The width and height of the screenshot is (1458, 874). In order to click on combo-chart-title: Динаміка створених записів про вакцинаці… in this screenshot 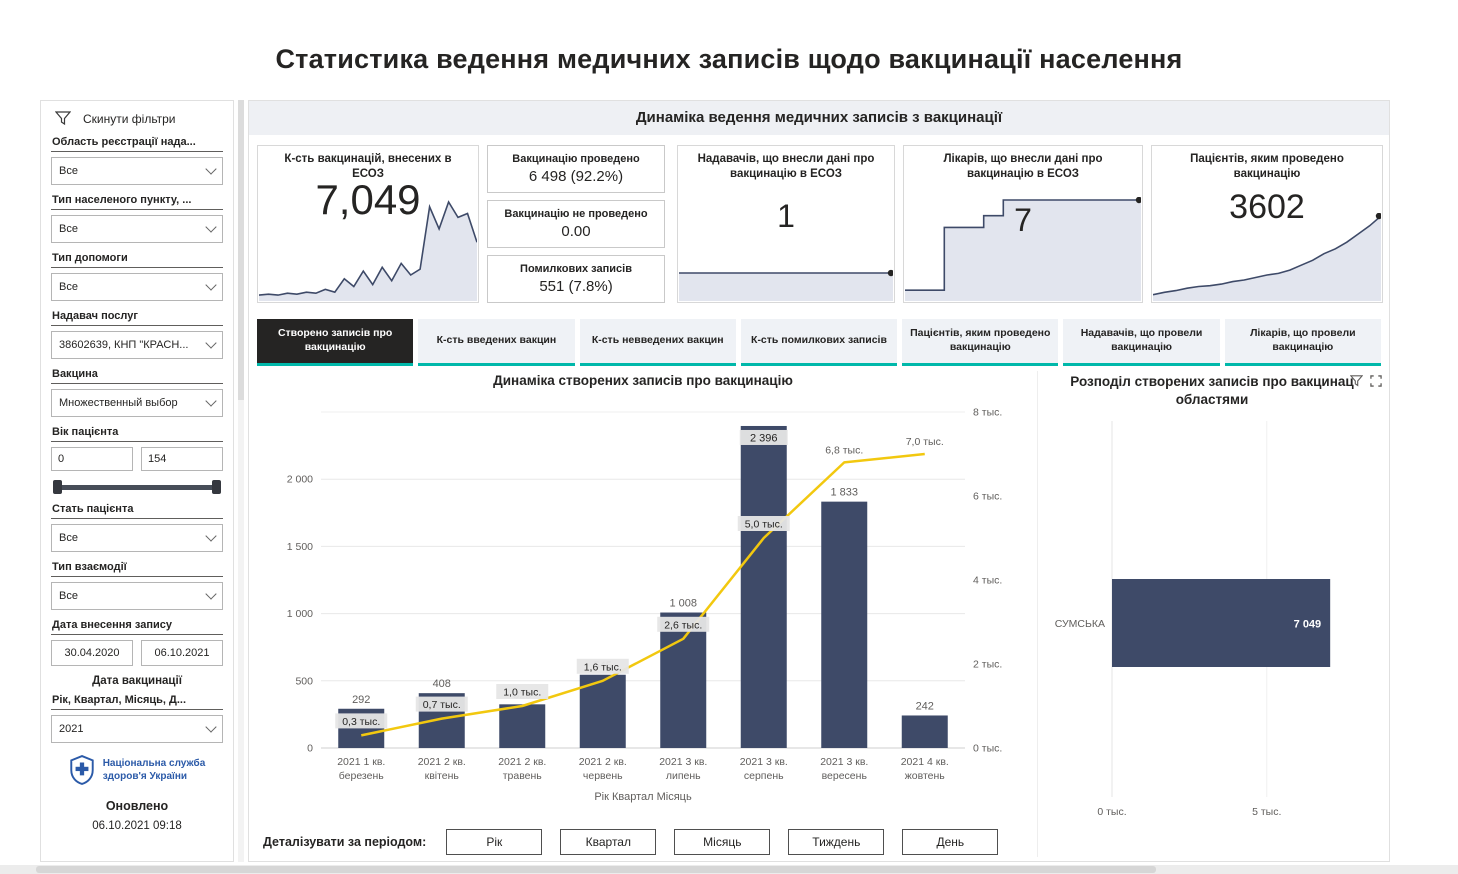, I will do `click(643, 380)`.